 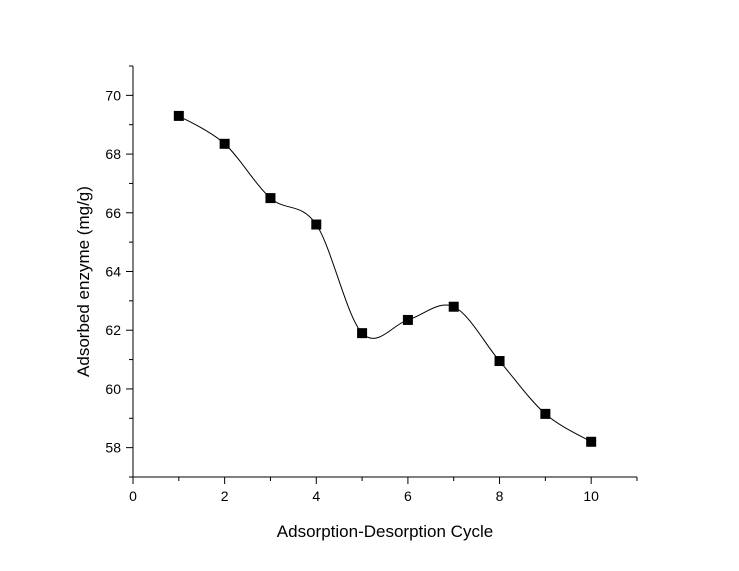 What do you see at coordinates (113, 389) in the screenshot?
I see `y-tick-label: 60` at bounding box center [113, 389].